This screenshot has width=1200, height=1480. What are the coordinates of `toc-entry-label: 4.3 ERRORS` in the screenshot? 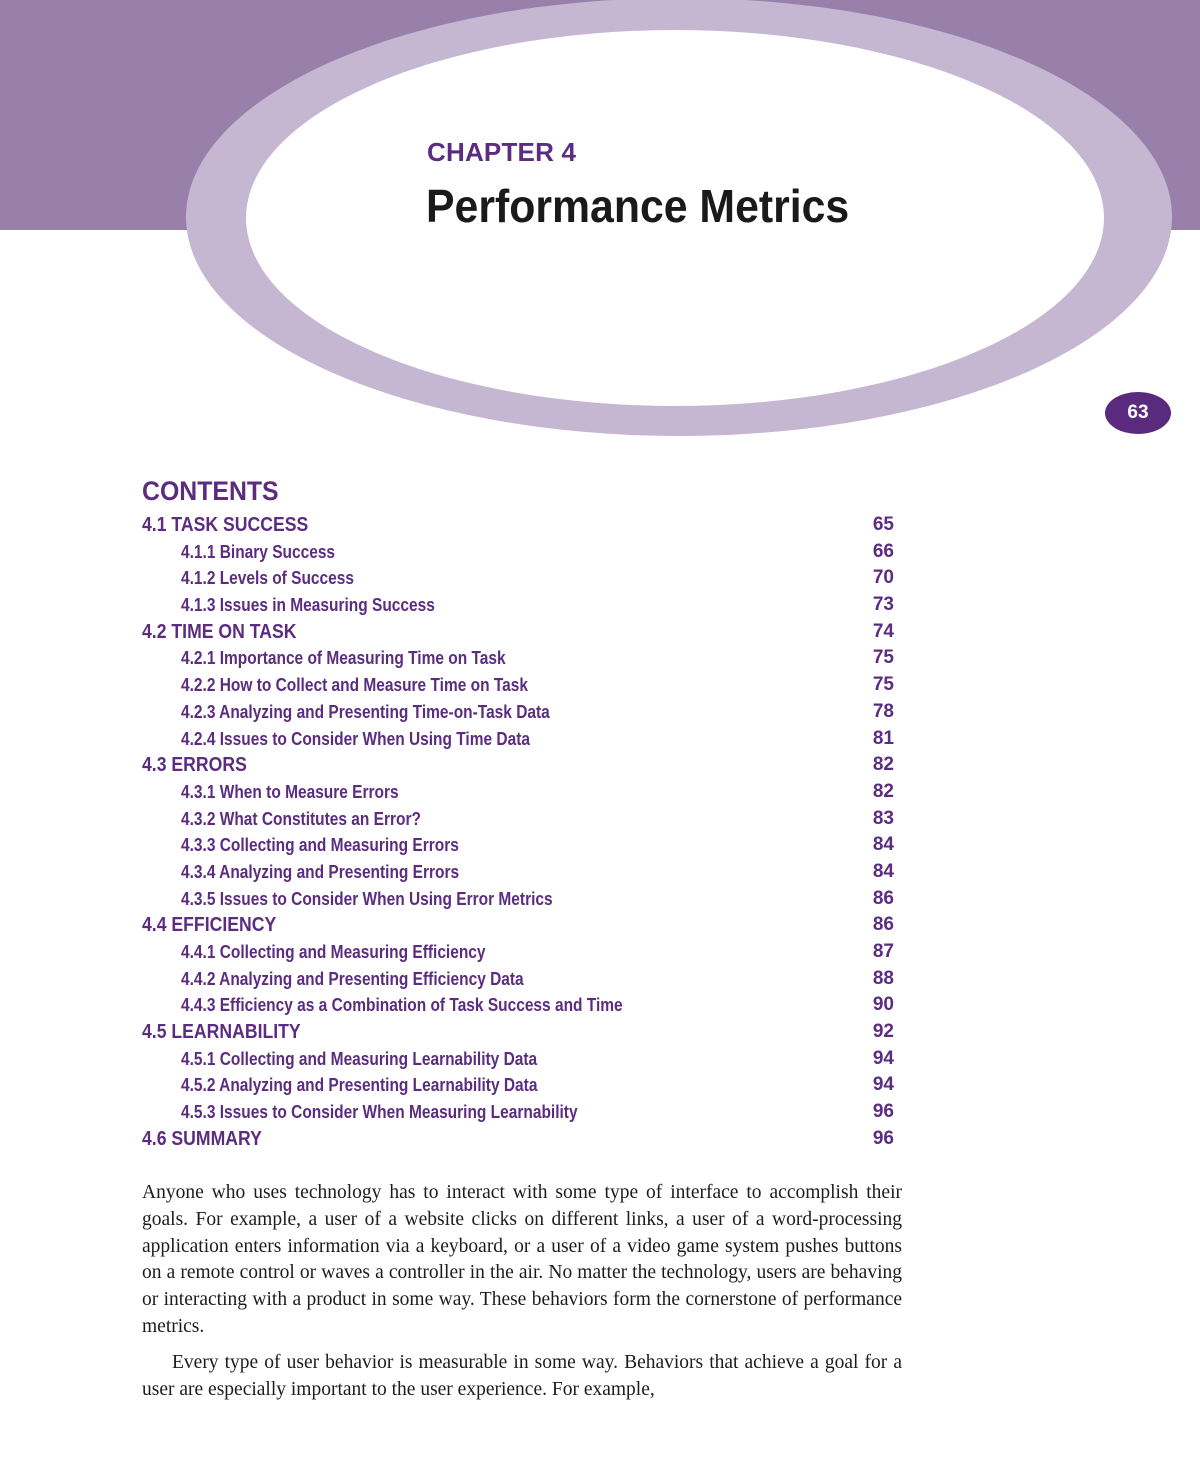 It's located at (194, 765).